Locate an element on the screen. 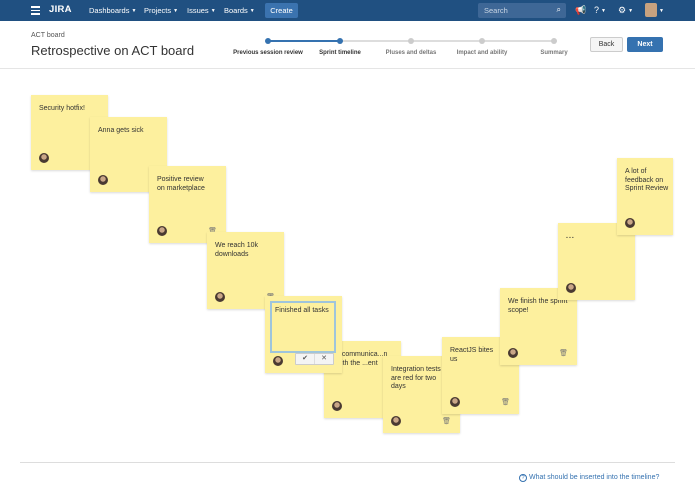 This screenshot has width=695, height=494. step-dot-summary is located at coordinates (554, 41).